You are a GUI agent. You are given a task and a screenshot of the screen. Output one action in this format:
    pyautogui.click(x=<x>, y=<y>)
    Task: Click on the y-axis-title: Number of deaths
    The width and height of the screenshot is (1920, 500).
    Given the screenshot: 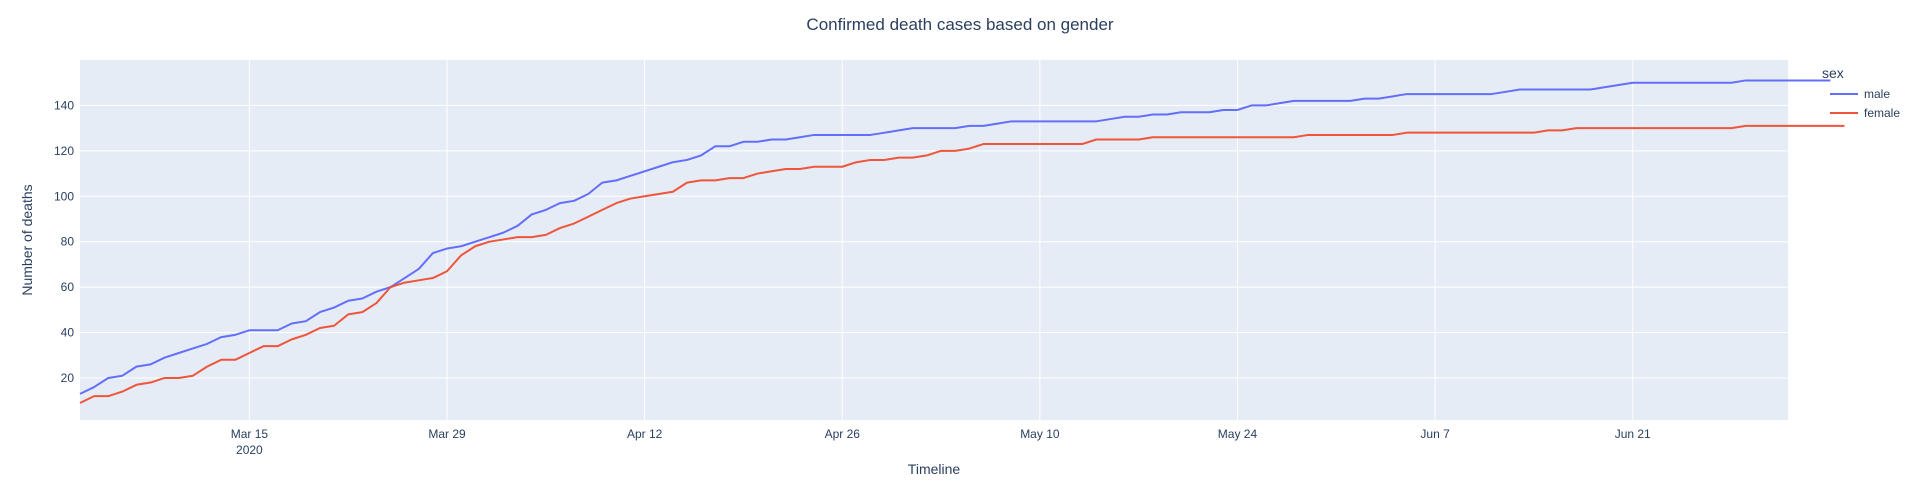 What is the action you would take?
    pyautogui.click(x=27, y=239)
    